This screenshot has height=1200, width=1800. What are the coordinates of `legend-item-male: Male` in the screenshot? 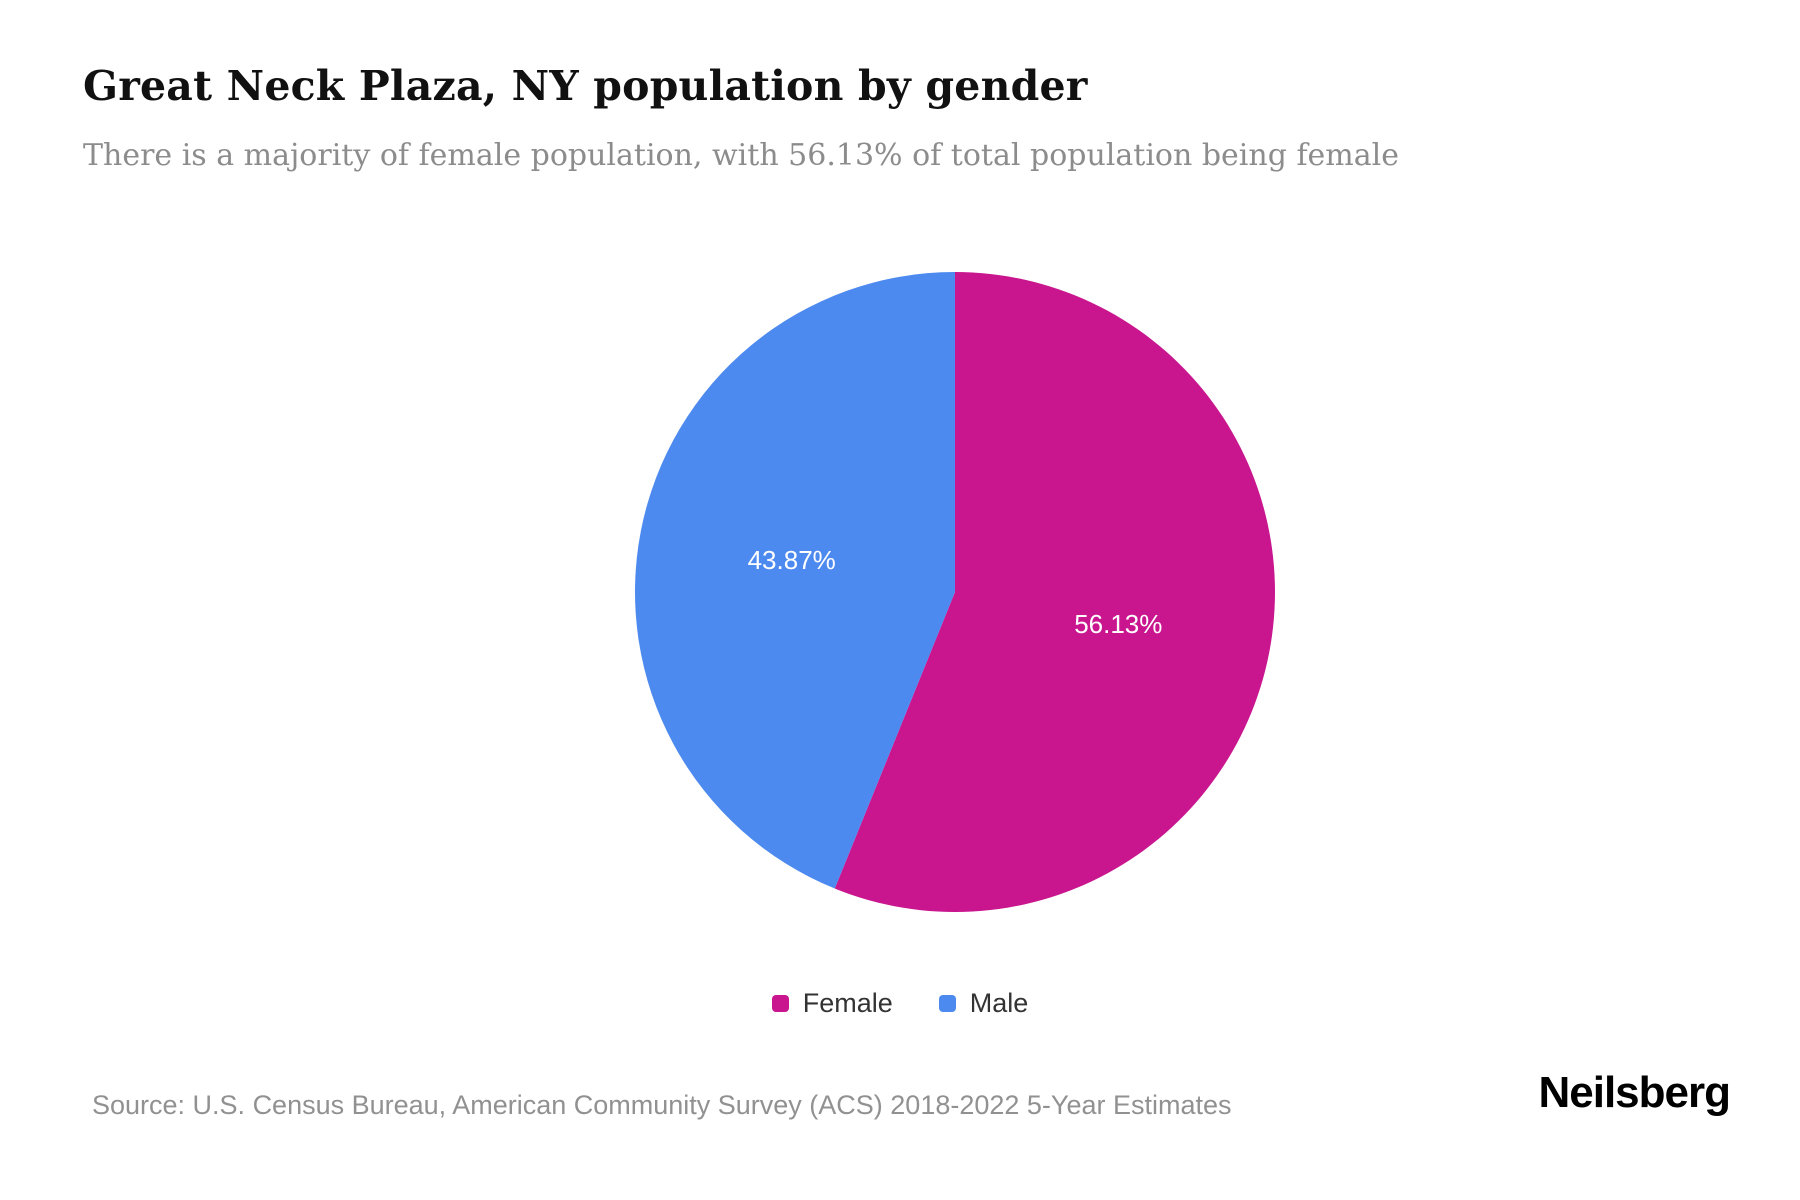 It's located at (983, 1003).